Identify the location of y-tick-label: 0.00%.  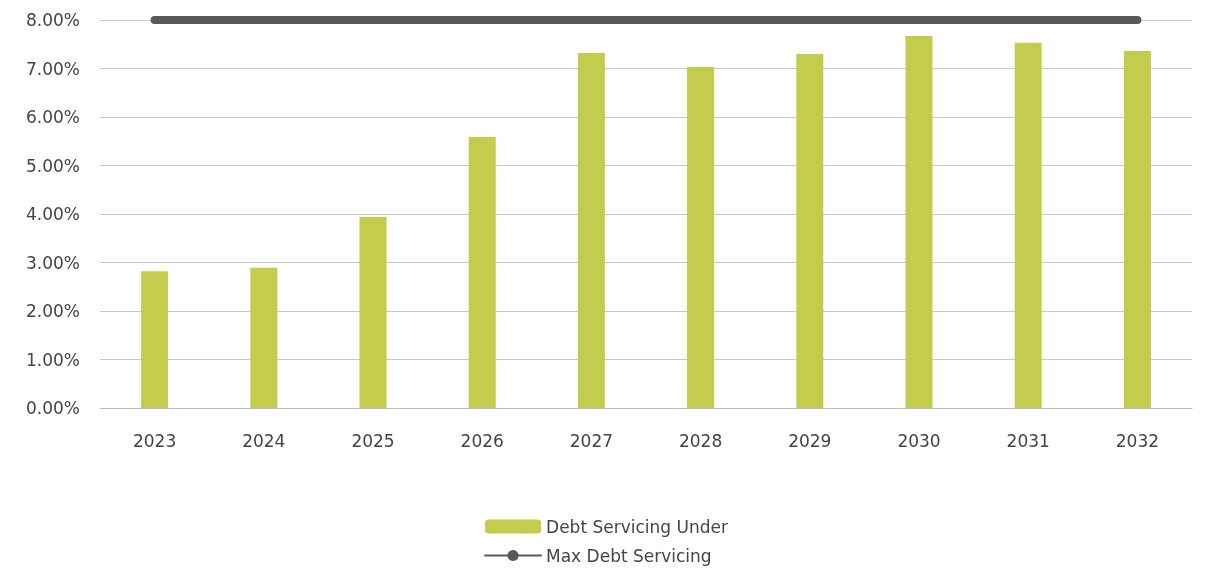
(52, 408).